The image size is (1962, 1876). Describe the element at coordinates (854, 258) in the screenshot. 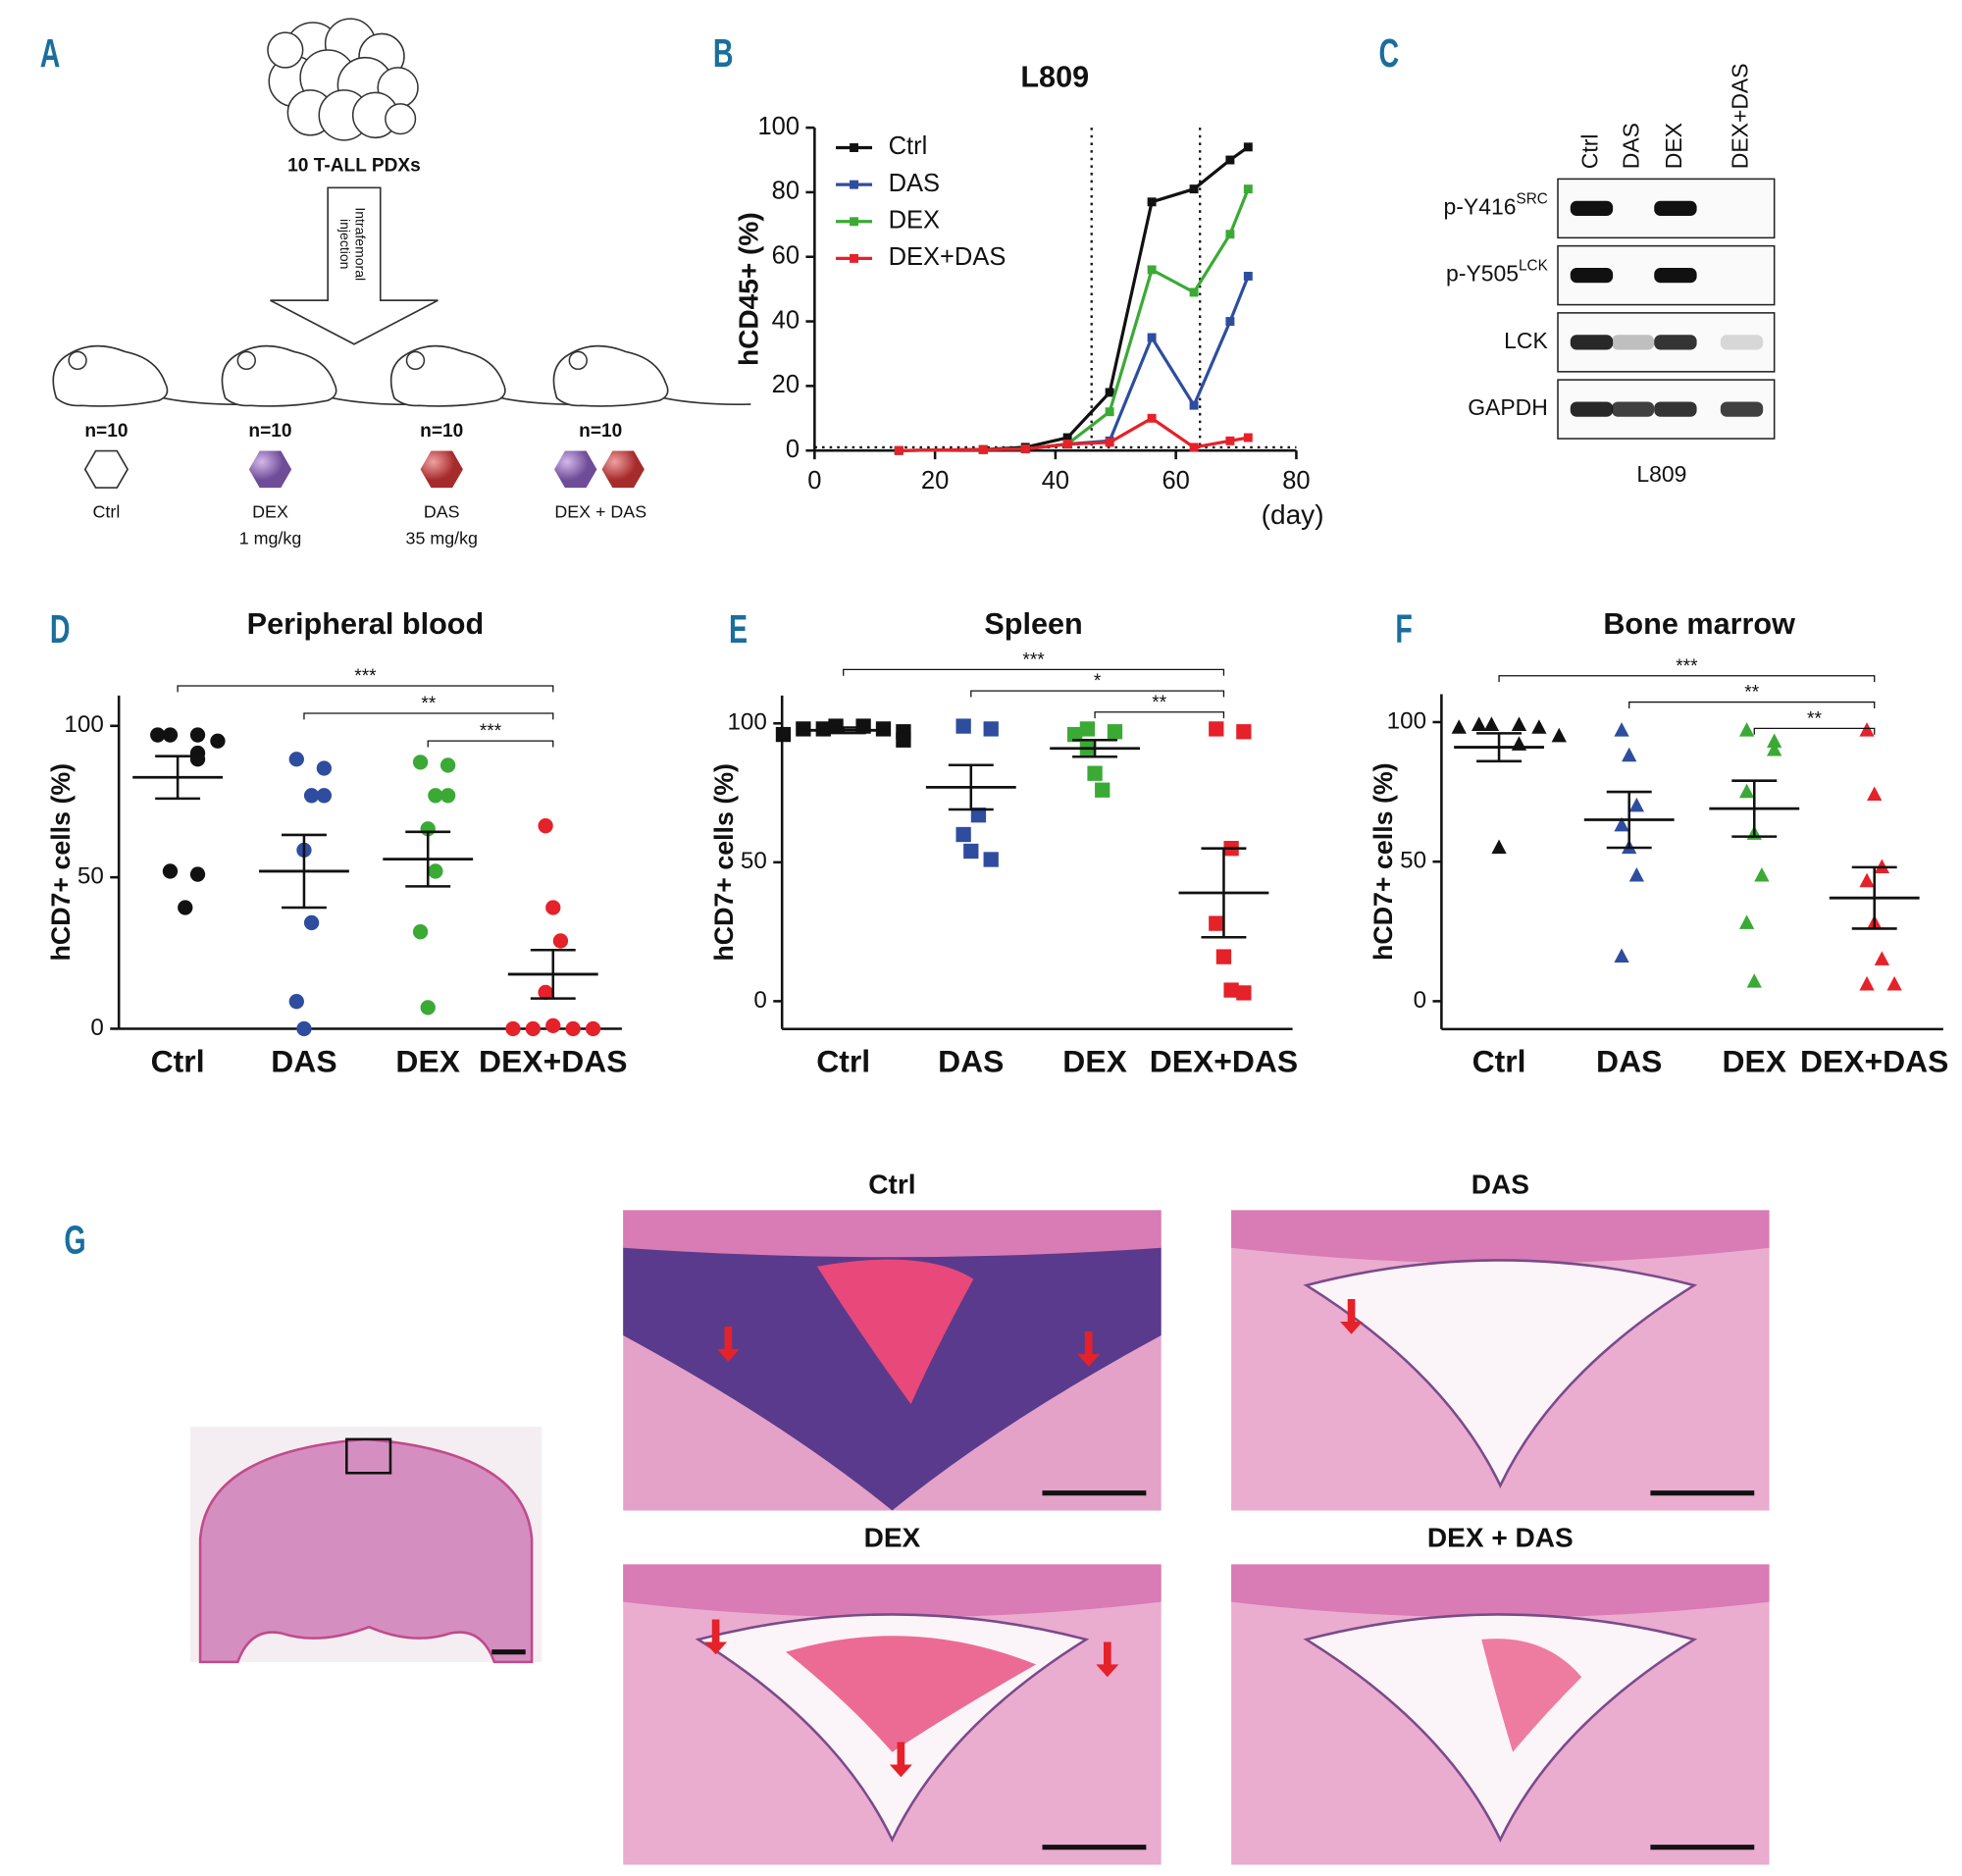

I see `legend-marker` at that location.